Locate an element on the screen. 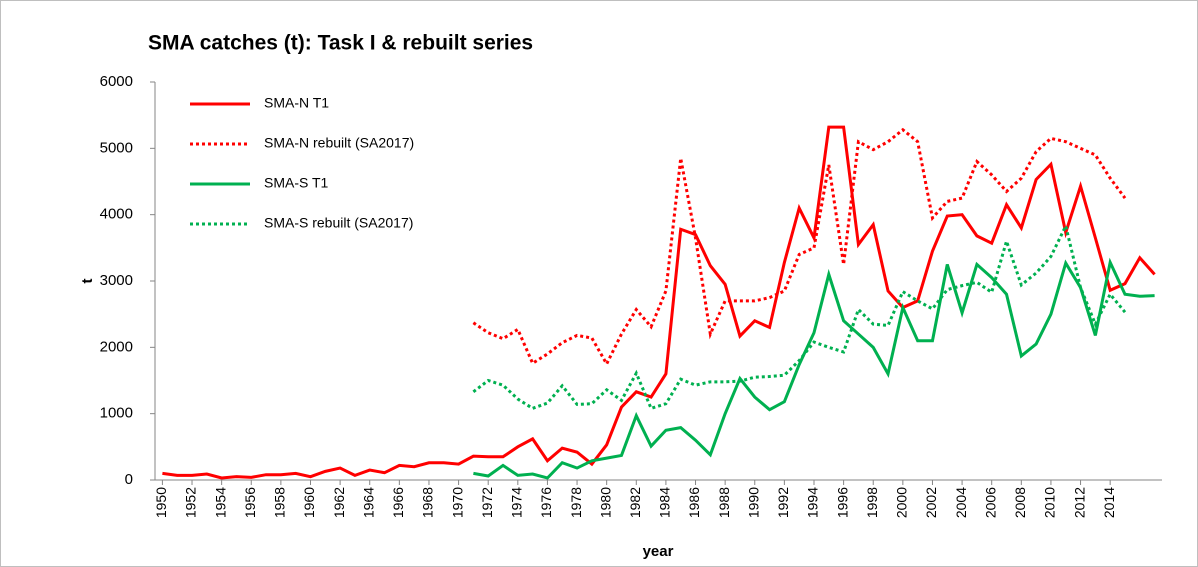 The image size is (1198, 567). x-tick-label: 1964 is located at coordinates (368, 502).